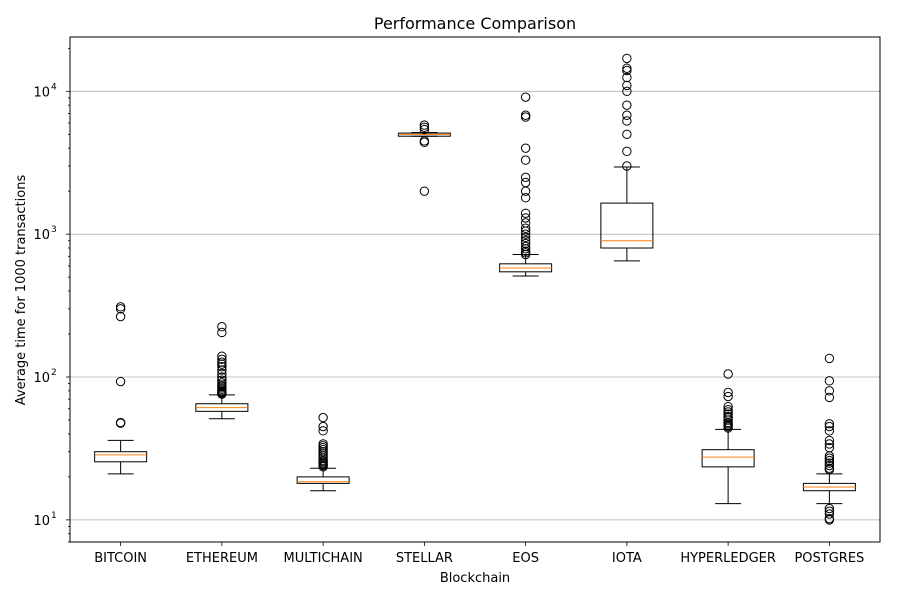 The height and width of the screenshot is (600, 900). Describe the element at coordinates (424, 558) in the screenshot. I see `x-tick-label: STELLAR` at that location.